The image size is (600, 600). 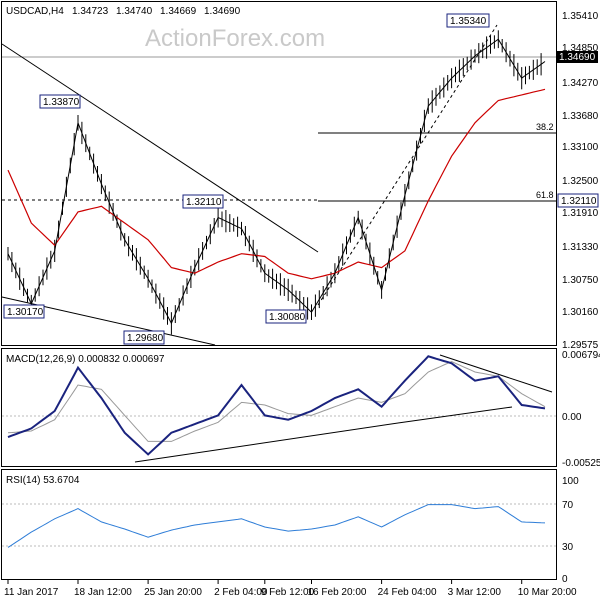 I want to click on price-tick: 1.34850, so click(x=580, y=48).